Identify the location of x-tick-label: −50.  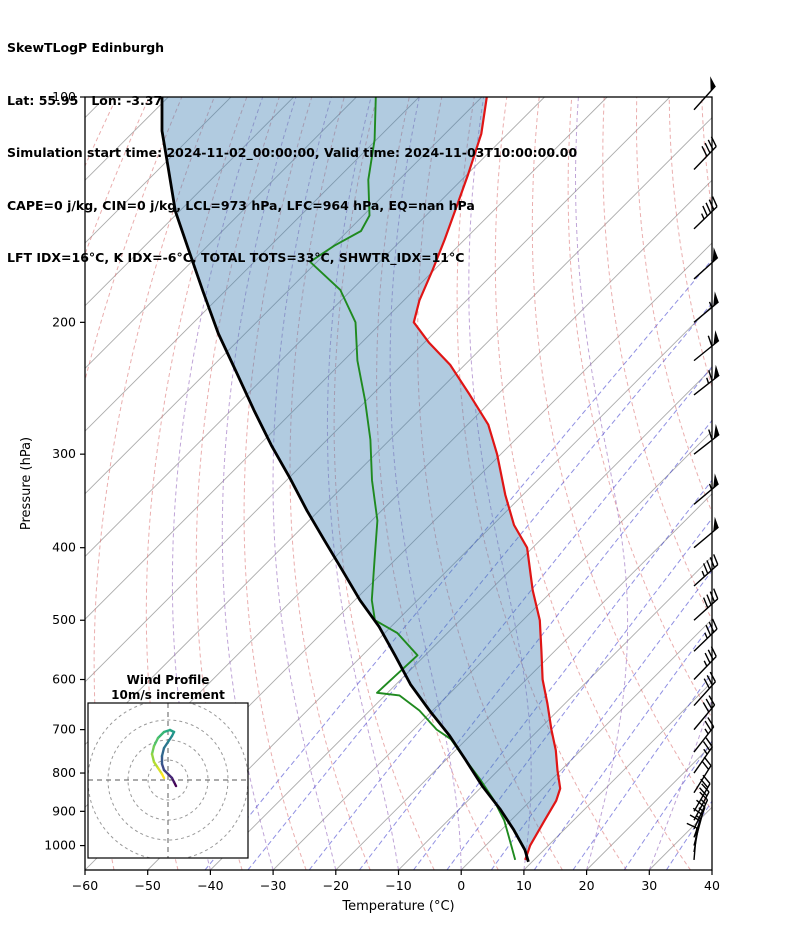
(148, 885).